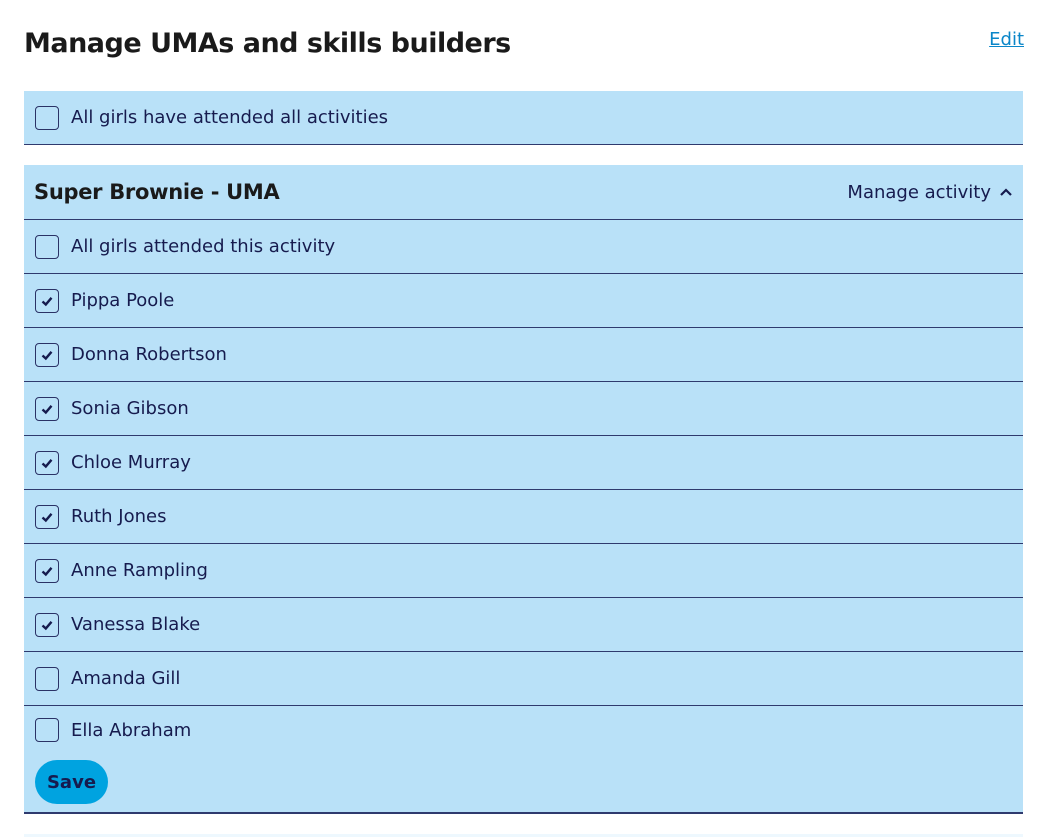 This screenshot has height=837, width=1050. I want to click on all-attended-row: All girls have attended all activities, so click(523, 118).